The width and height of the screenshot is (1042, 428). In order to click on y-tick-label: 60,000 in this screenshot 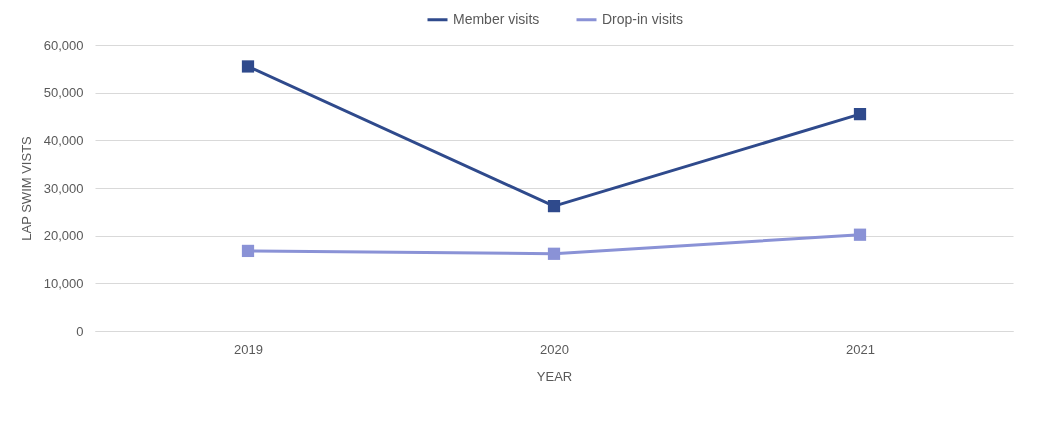, I will do `click(63, 45)`.